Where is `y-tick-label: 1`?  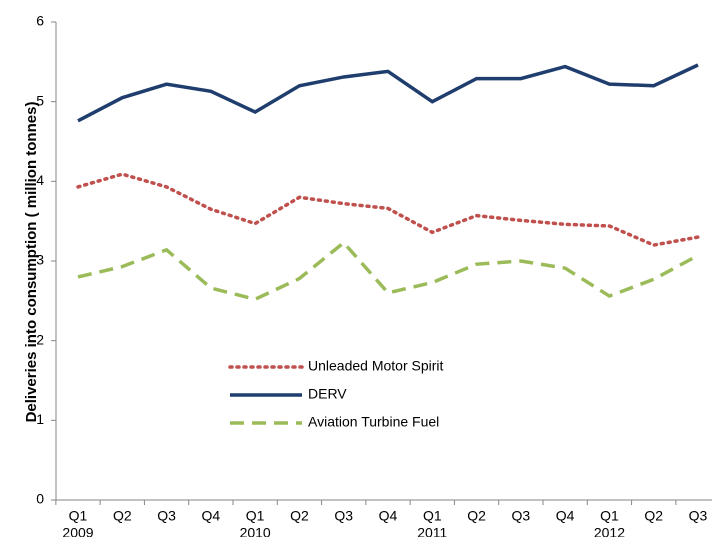
y-tick-label: 1 is located at coordinates (40, 419).